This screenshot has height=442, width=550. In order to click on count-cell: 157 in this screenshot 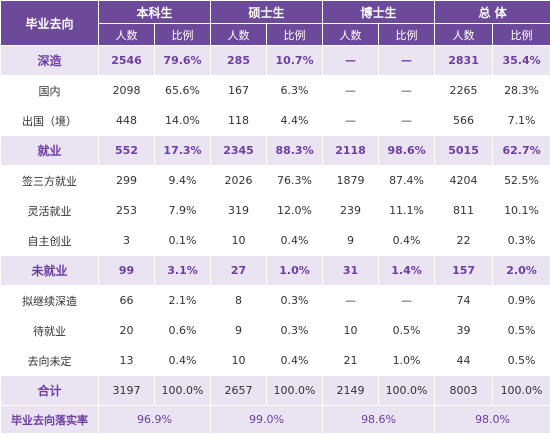, I will do `click(464, 270)`.